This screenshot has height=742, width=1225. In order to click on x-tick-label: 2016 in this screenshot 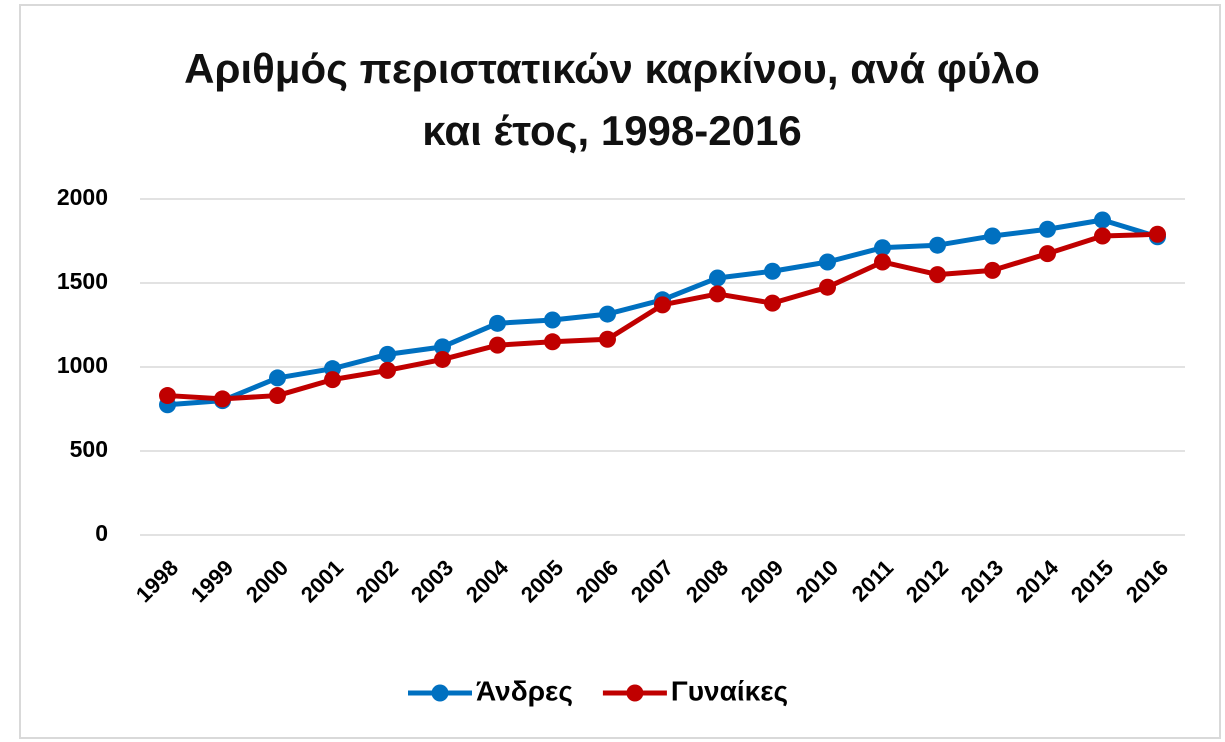, I will do `click(1147, 581)`.